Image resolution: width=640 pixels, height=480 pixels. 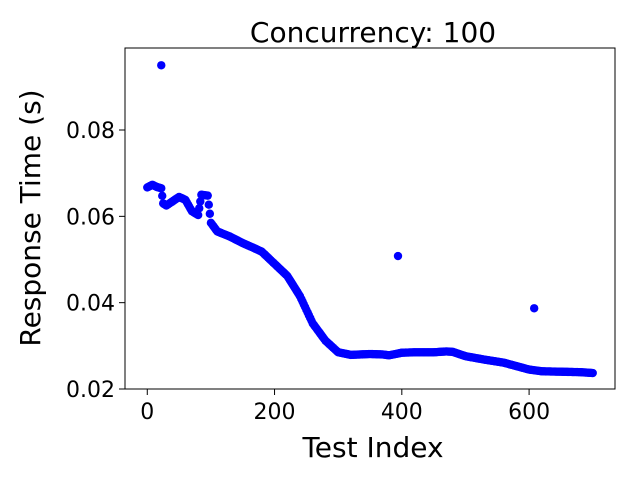 What do you see at coordinates (30, 217) in the screenshot?
I see `y-axis-label: Response Time (s)` at bounding box center [30, 217].